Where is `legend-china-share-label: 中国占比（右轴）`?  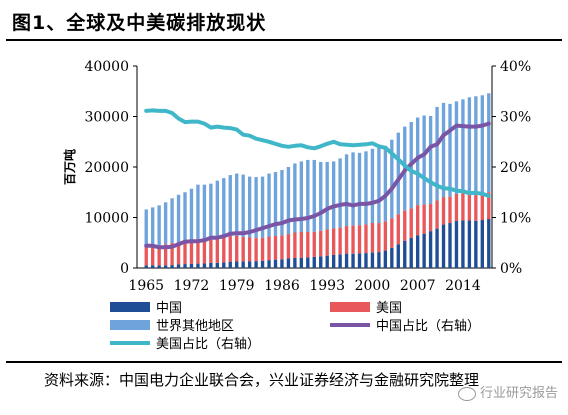 legend-china-share-label: 中国占比（右轴） is located at coordinates (428, 326).